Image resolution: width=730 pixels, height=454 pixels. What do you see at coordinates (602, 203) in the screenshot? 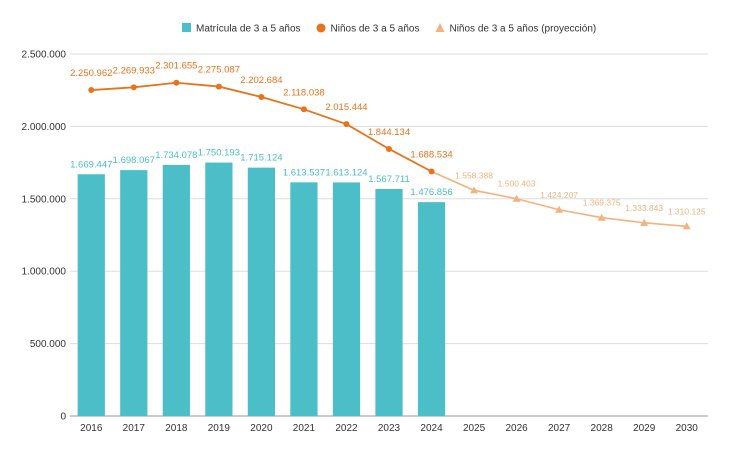
I see `data-label-projection: 1.369.375` at bounding box center [602, 203].